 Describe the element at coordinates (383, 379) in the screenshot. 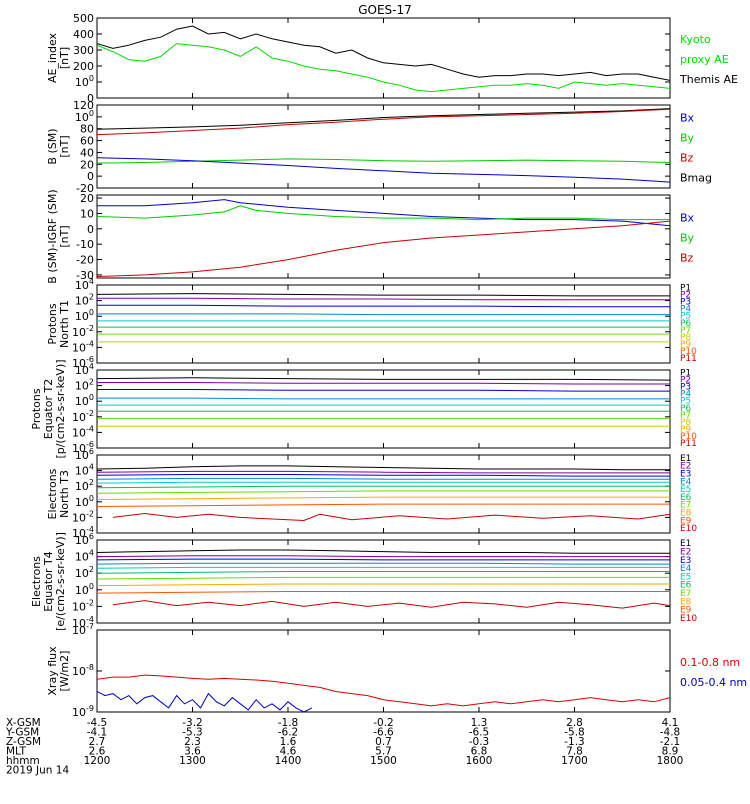

I see `series-line-p1` at that location.